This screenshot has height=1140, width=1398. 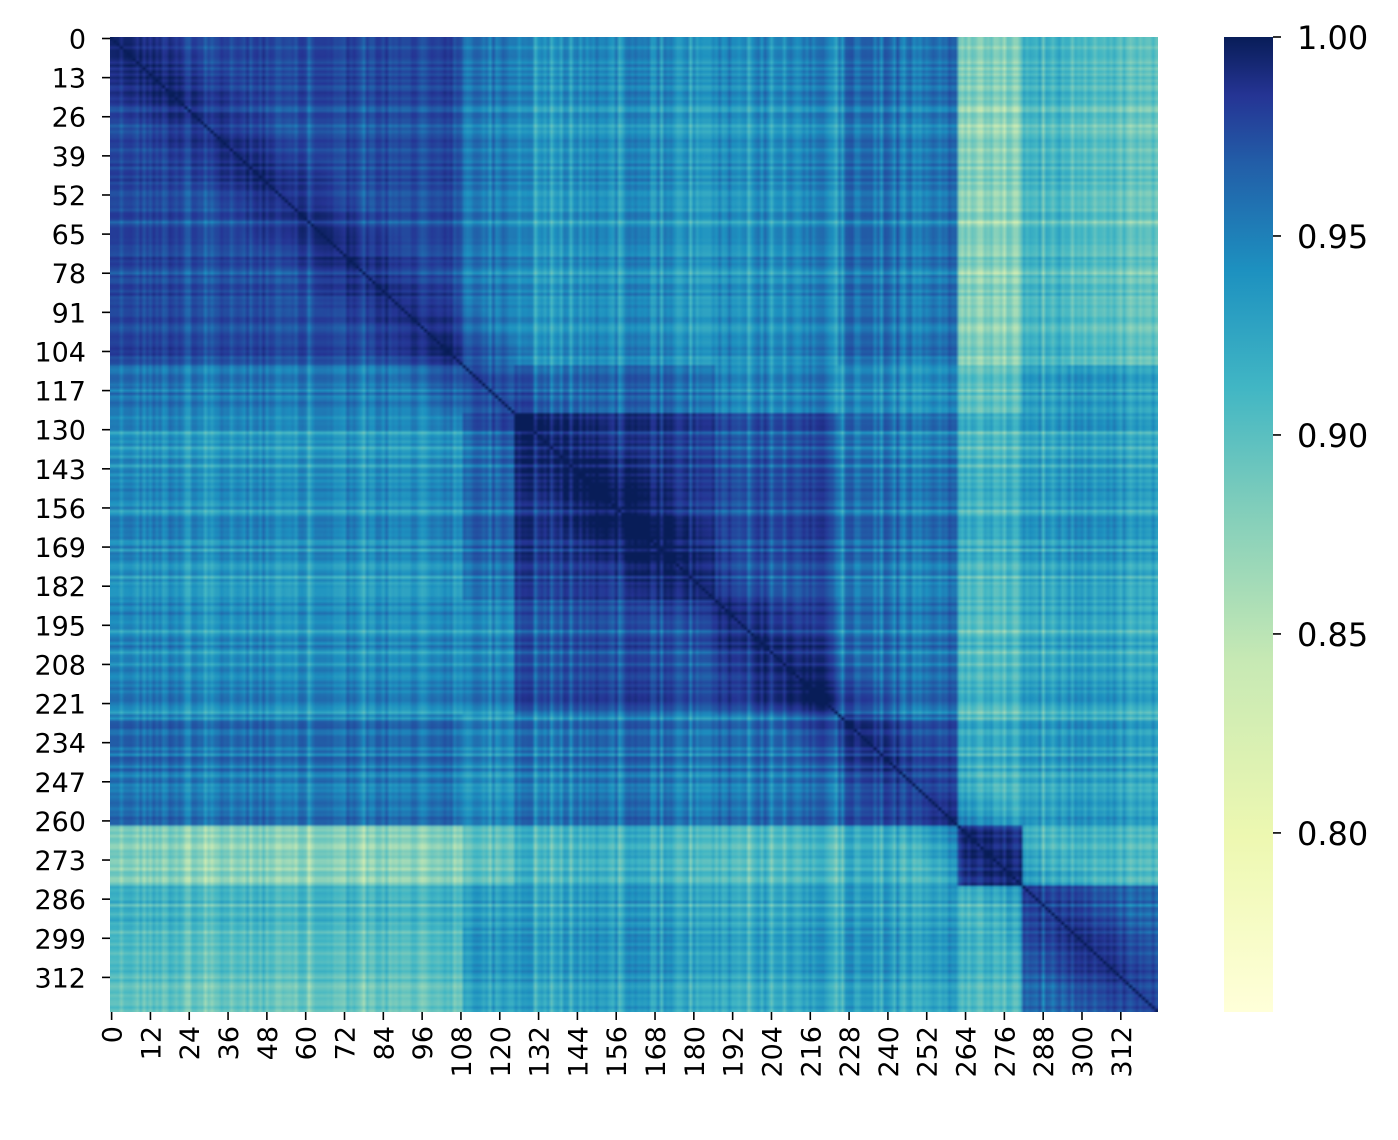 I want to click on y-tick-label: 39, so click(x=69, y=157).